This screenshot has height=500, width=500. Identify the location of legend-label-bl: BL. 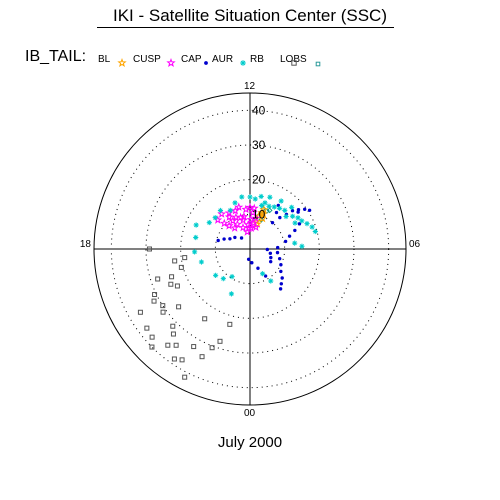
(104, 59).